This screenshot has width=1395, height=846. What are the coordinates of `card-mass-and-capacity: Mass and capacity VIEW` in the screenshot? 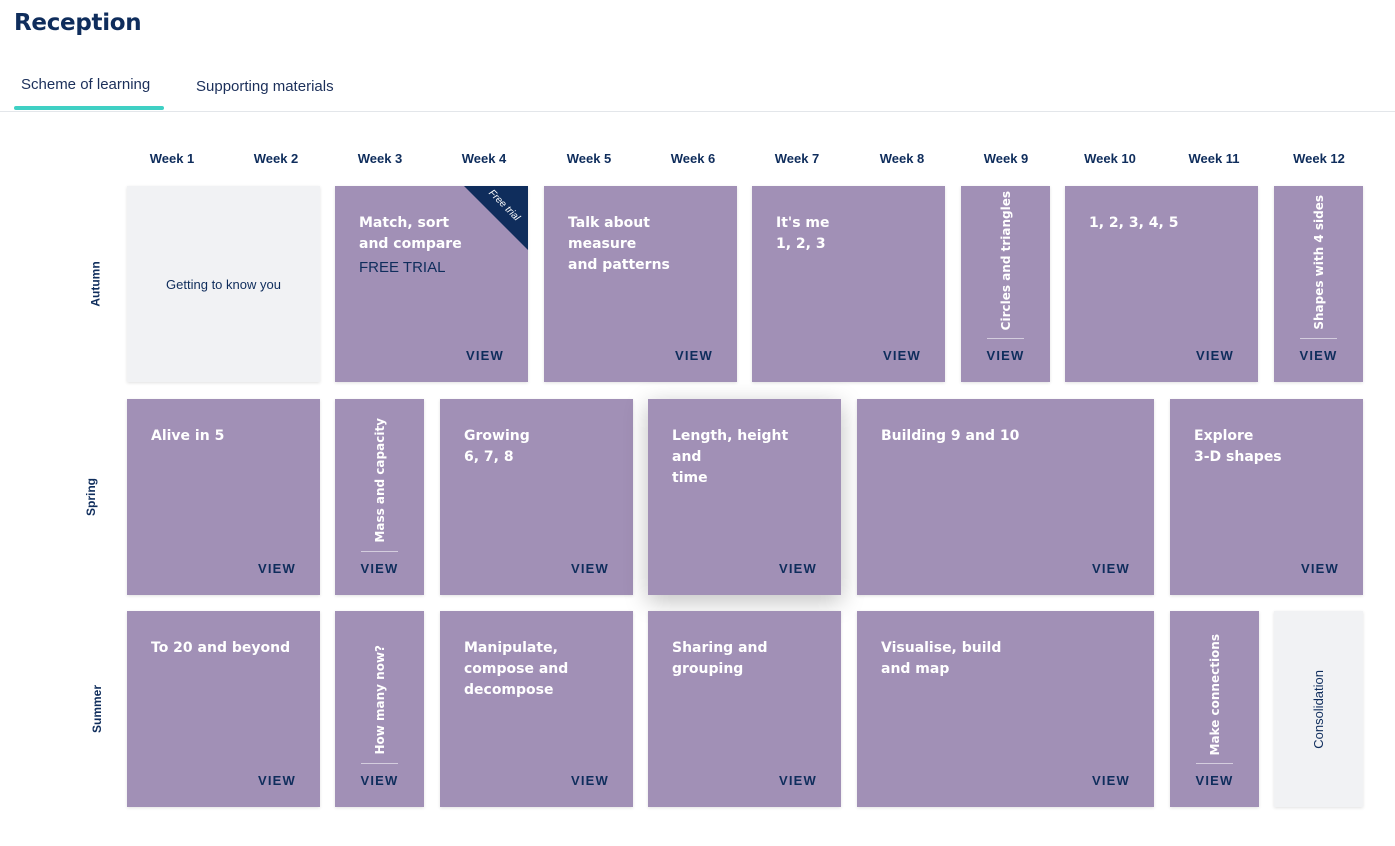 It's located at (379, 497).